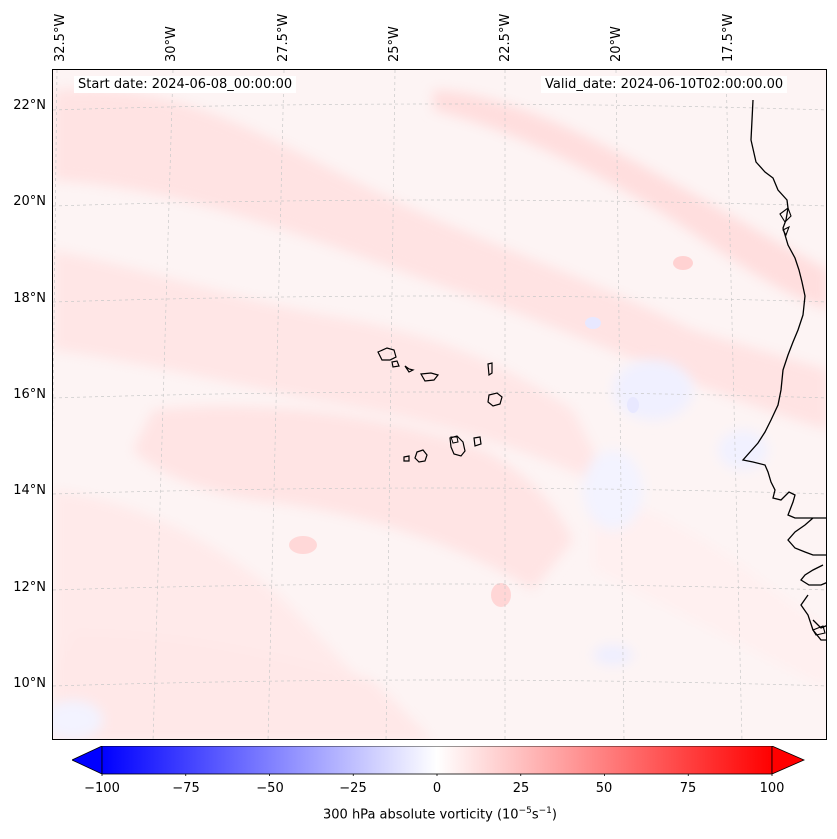  Describe the element at coordinates (688, 788) in the screenshot. I see `colorbar-tick-75: 75` at that location.